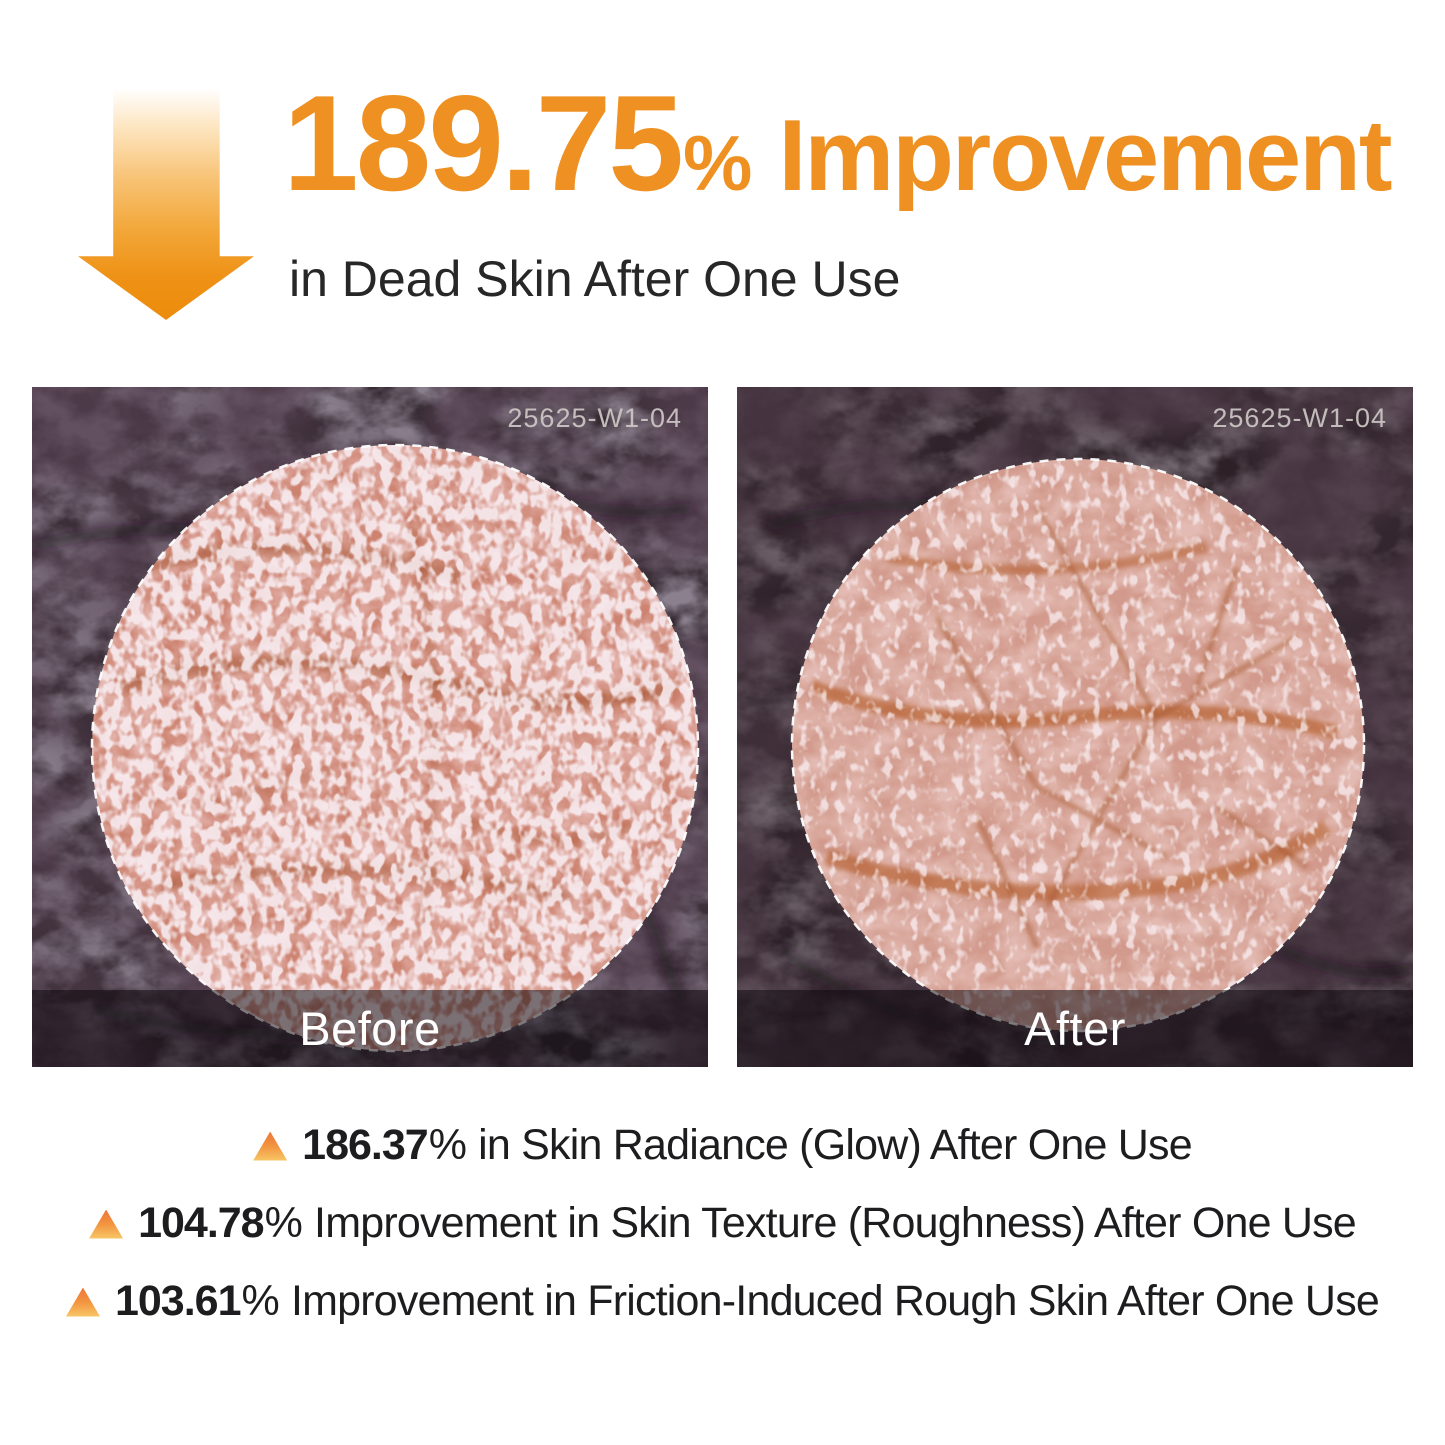  Describe the element at coordinates (483, 143) in the screenshot. I see `headline-stat-value: 189.75` at that location.